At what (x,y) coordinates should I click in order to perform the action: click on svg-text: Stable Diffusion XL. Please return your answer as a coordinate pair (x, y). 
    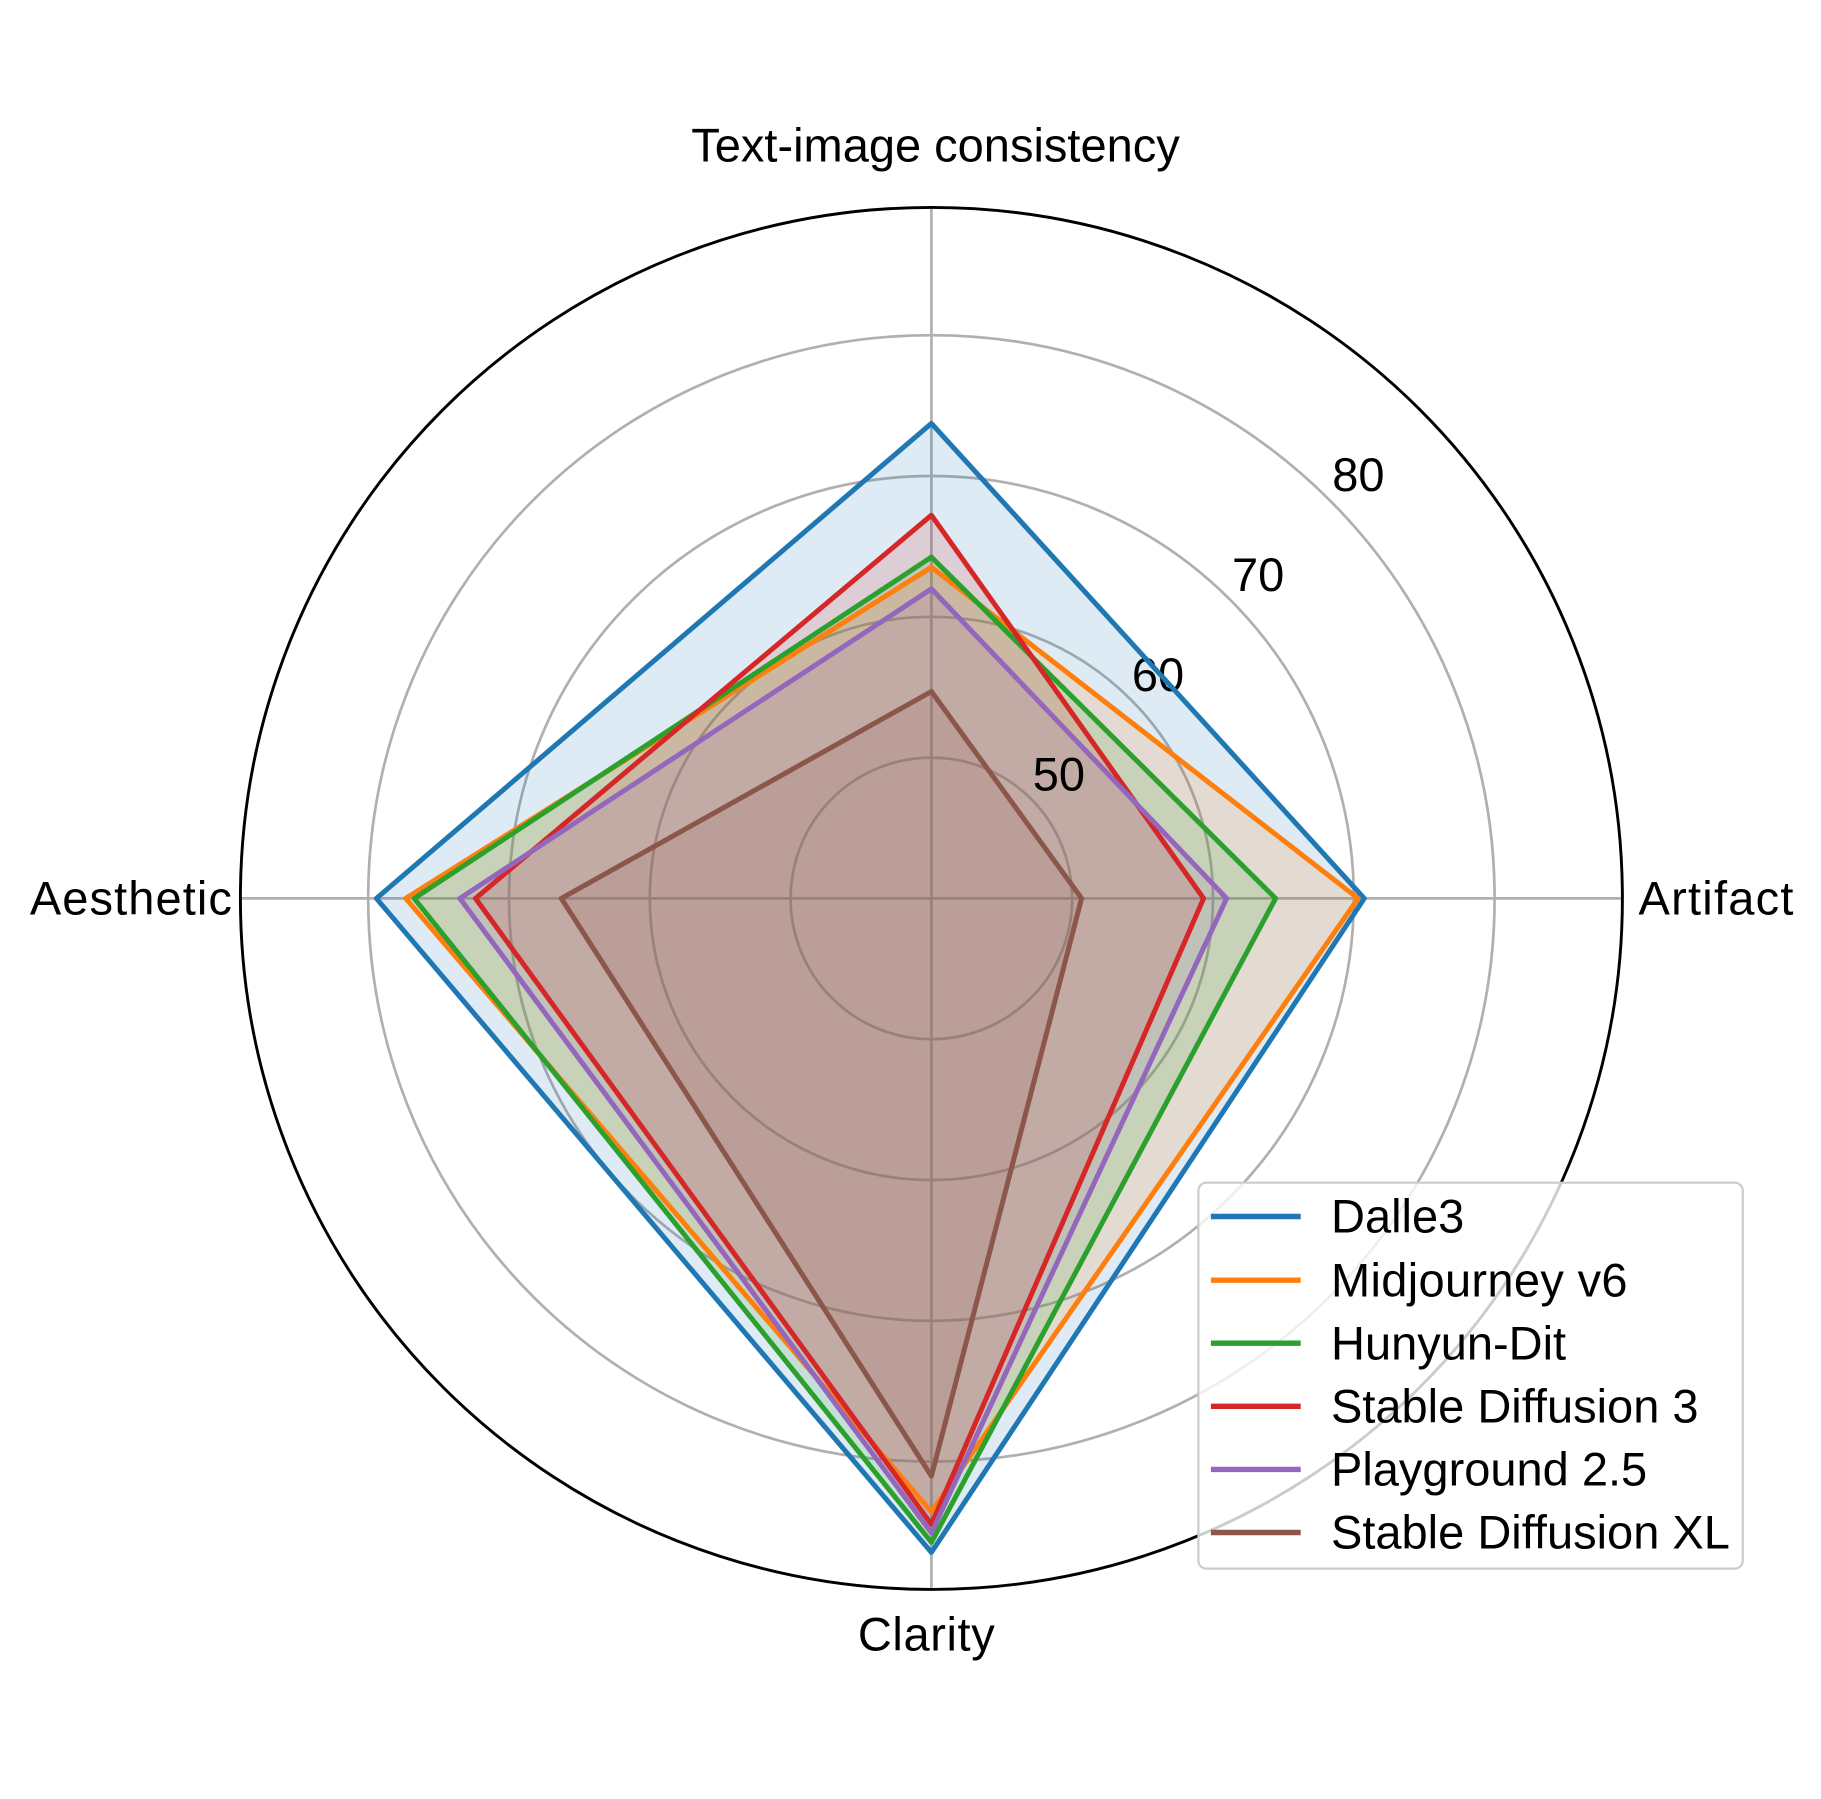
    Looking at the image, I should click on (1530, 1532).